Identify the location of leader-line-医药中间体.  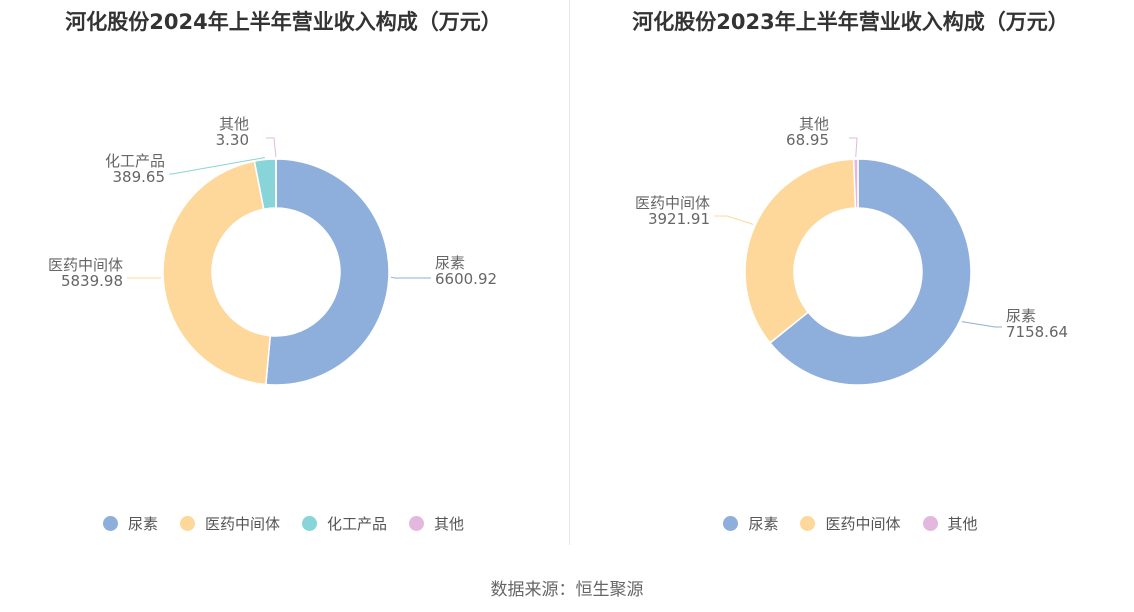
(734, 220).